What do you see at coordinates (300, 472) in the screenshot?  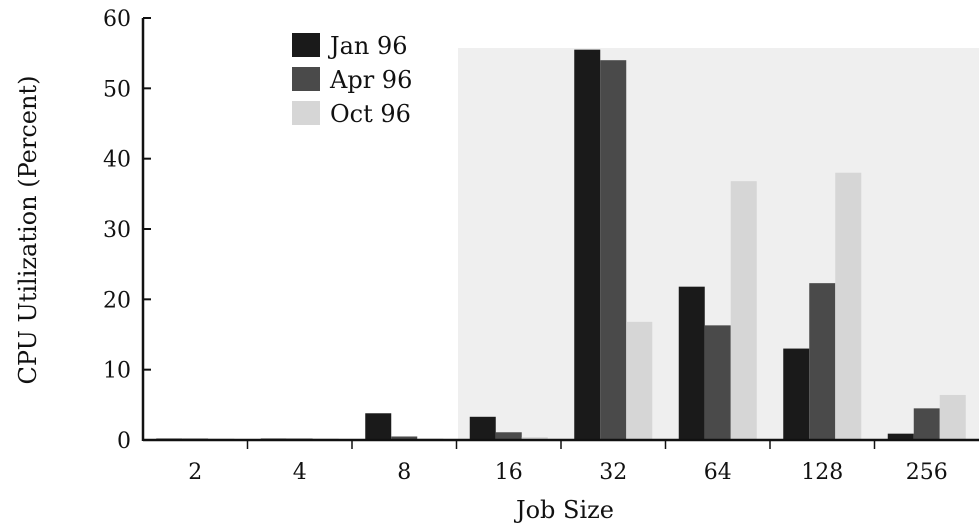 I see `x-tick-label: 4` at bounding box center [300, 472].